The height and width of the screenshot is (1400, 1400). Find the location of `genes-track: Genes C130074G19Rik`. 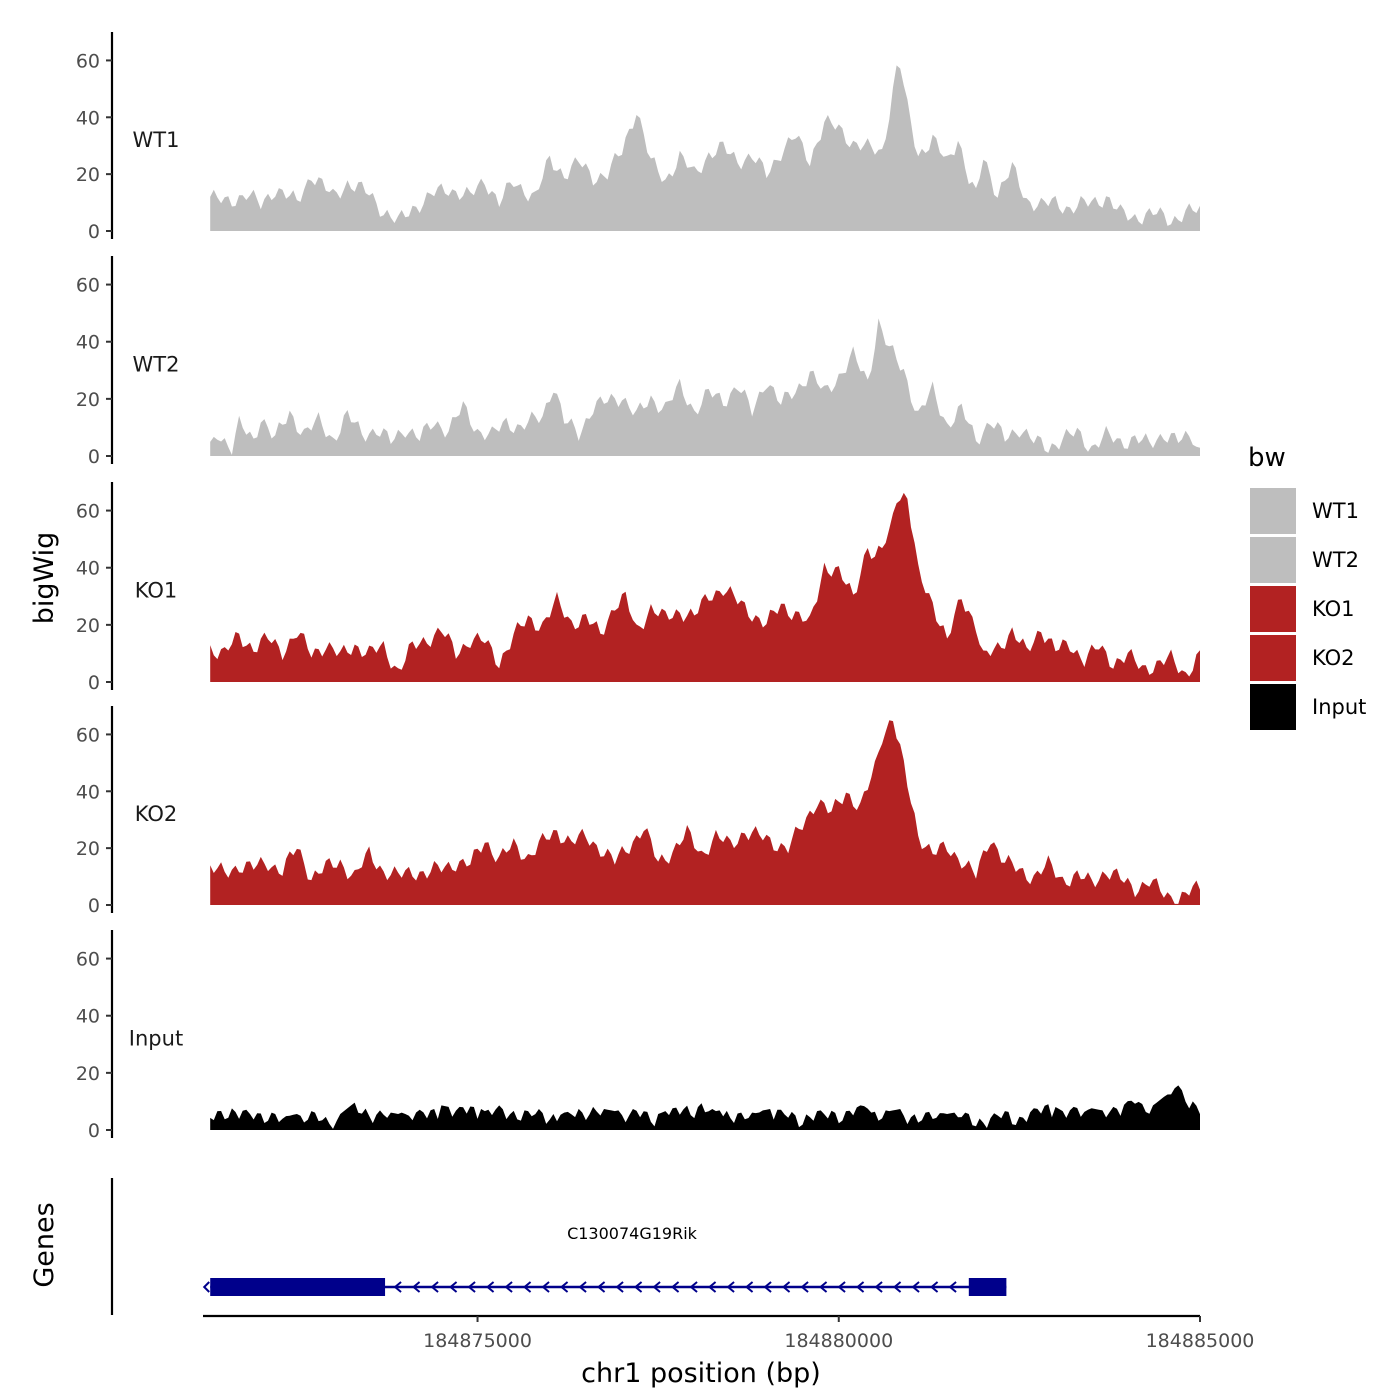

genes-track: Genes C130074G19Rik is located at coordinates (518, 1246).